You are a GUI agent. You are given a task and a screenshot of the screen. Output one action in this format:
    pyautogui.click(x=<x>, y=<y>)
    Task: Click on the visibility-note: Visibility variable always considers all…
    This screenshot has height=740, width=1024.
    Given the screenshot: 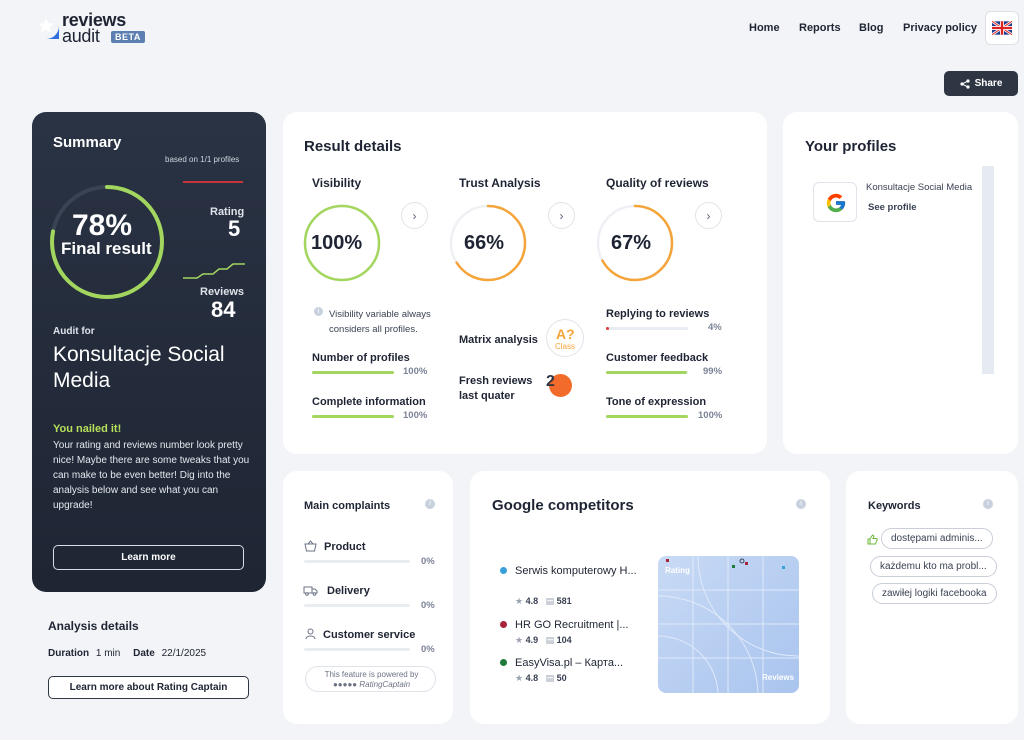 What is the action you would take?
    pyautogui.click(x=380, y=322)
    